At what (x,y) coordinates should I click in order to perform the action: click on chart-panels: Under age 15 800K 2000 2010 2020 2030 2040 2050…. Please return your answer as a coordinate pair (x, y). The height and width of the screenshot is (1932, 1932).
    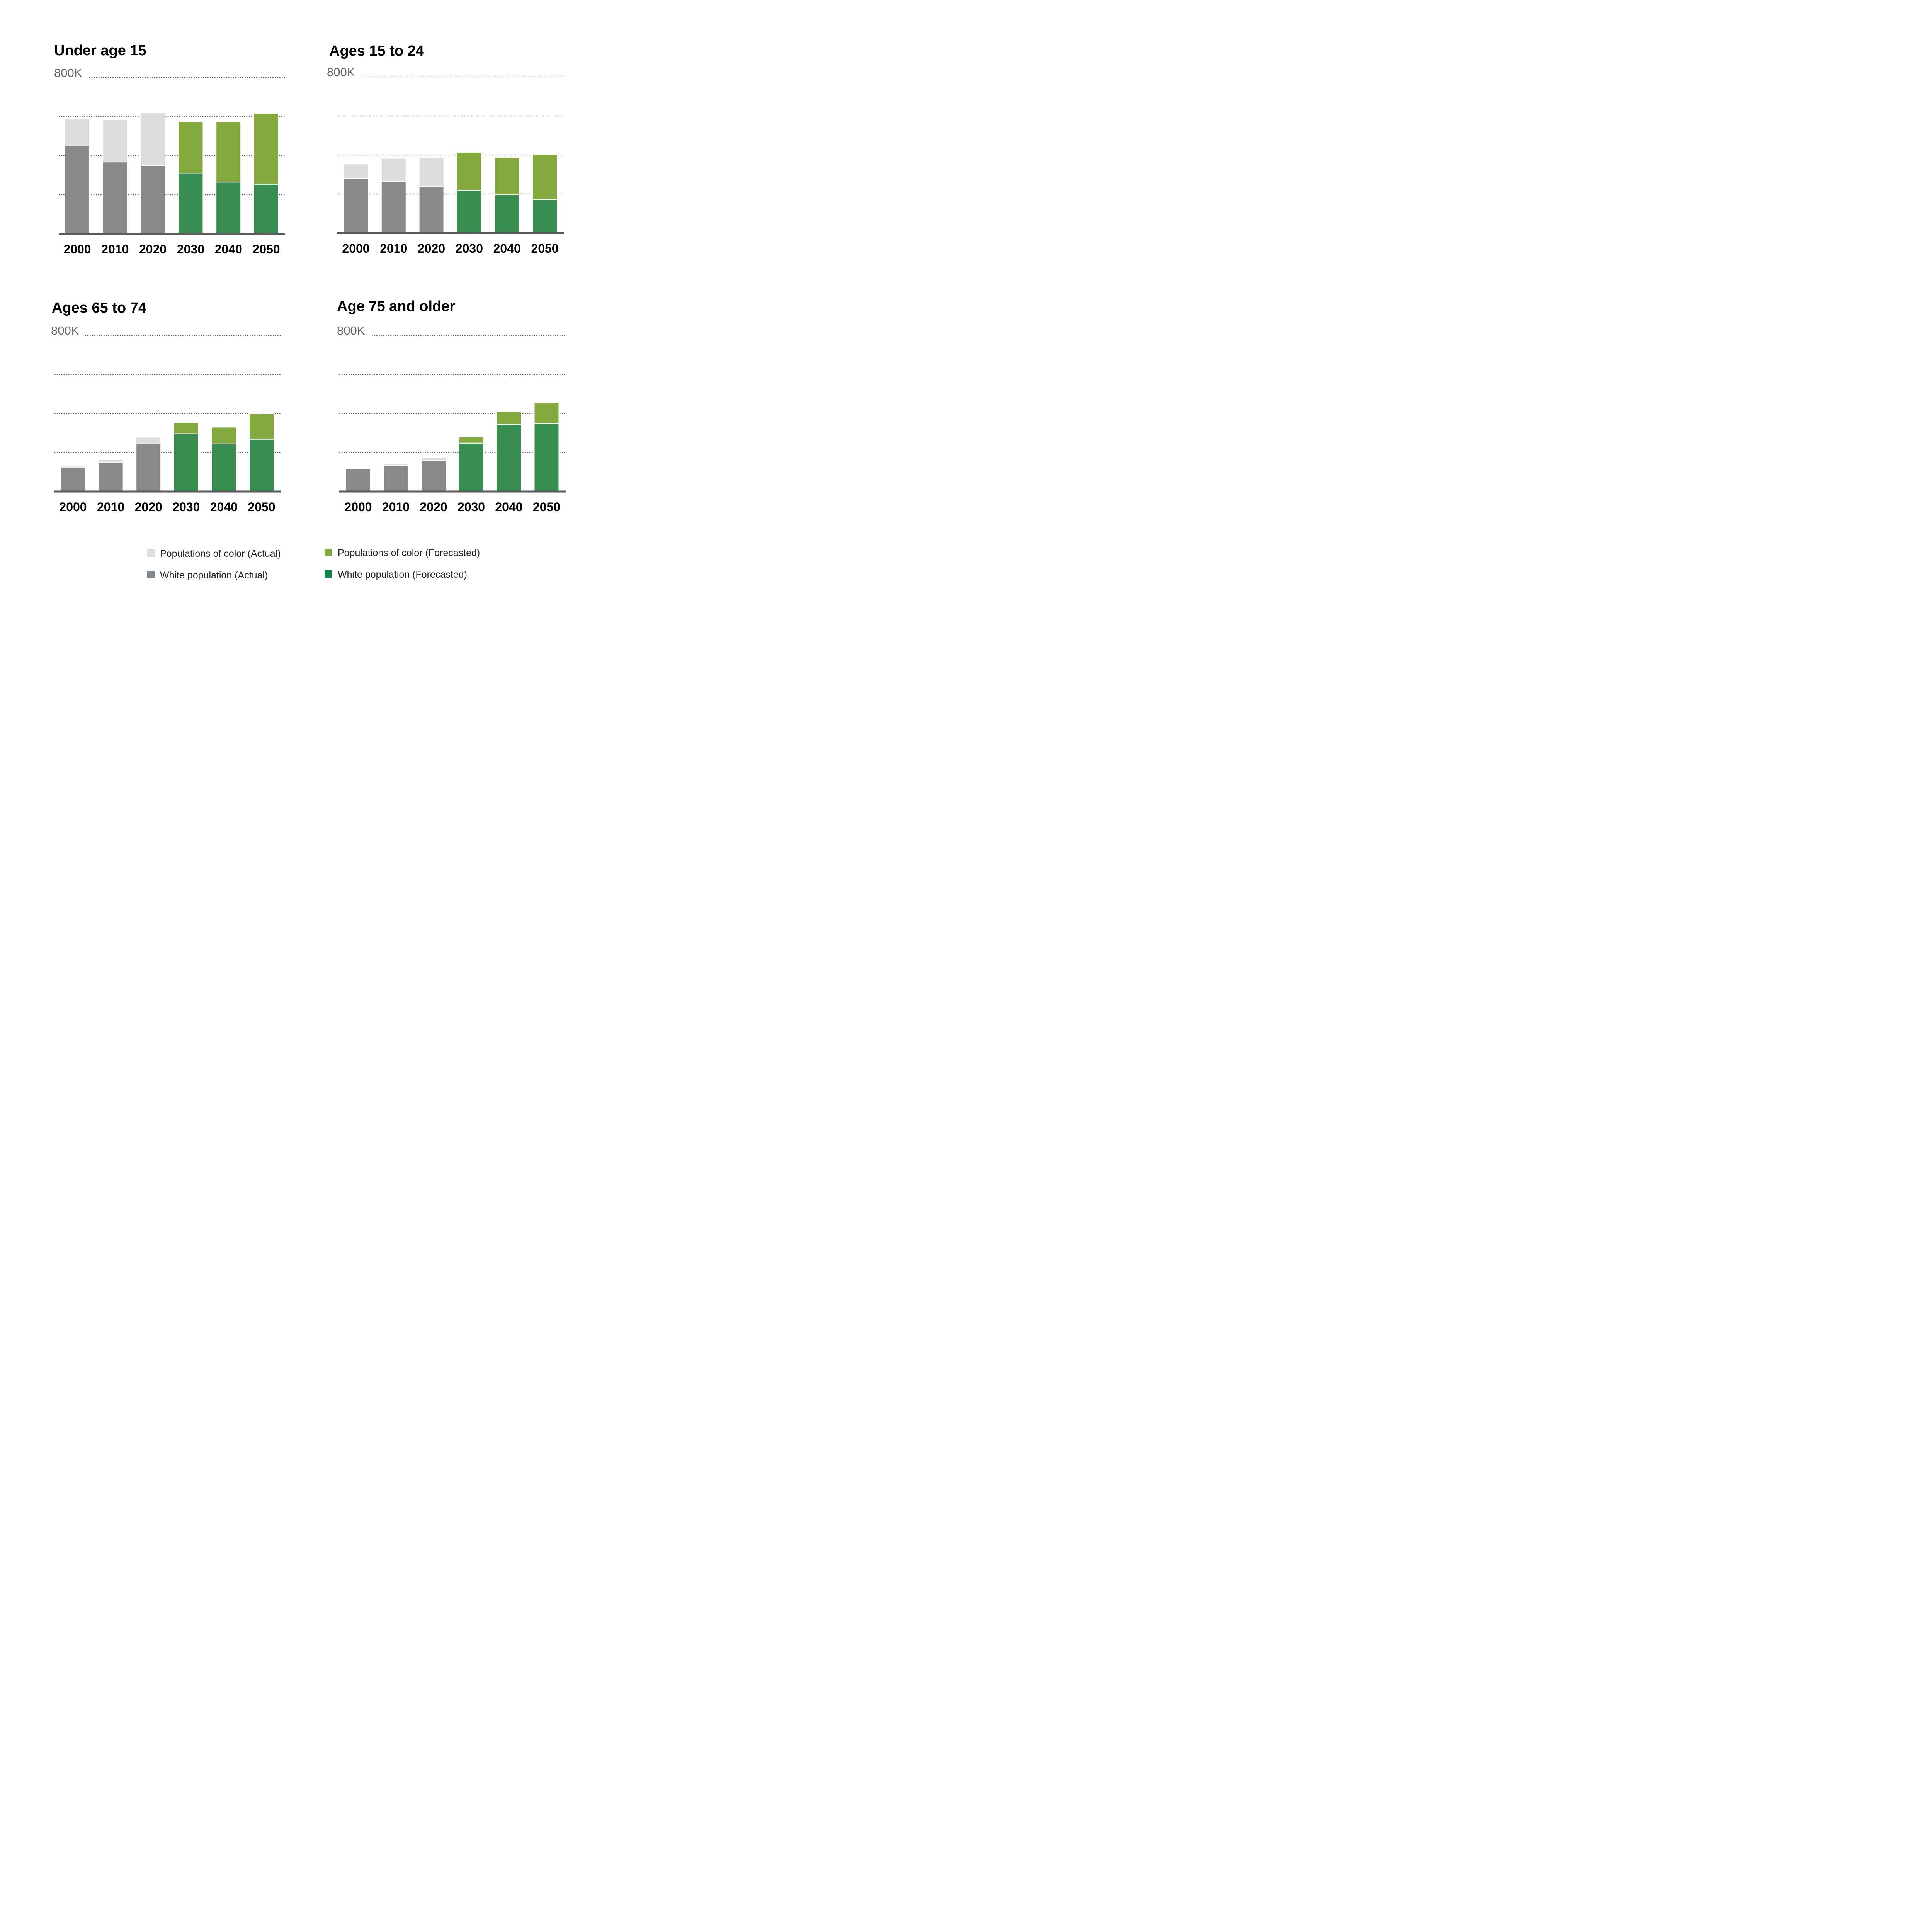
    Looking at the image, I should click on (308, 278).